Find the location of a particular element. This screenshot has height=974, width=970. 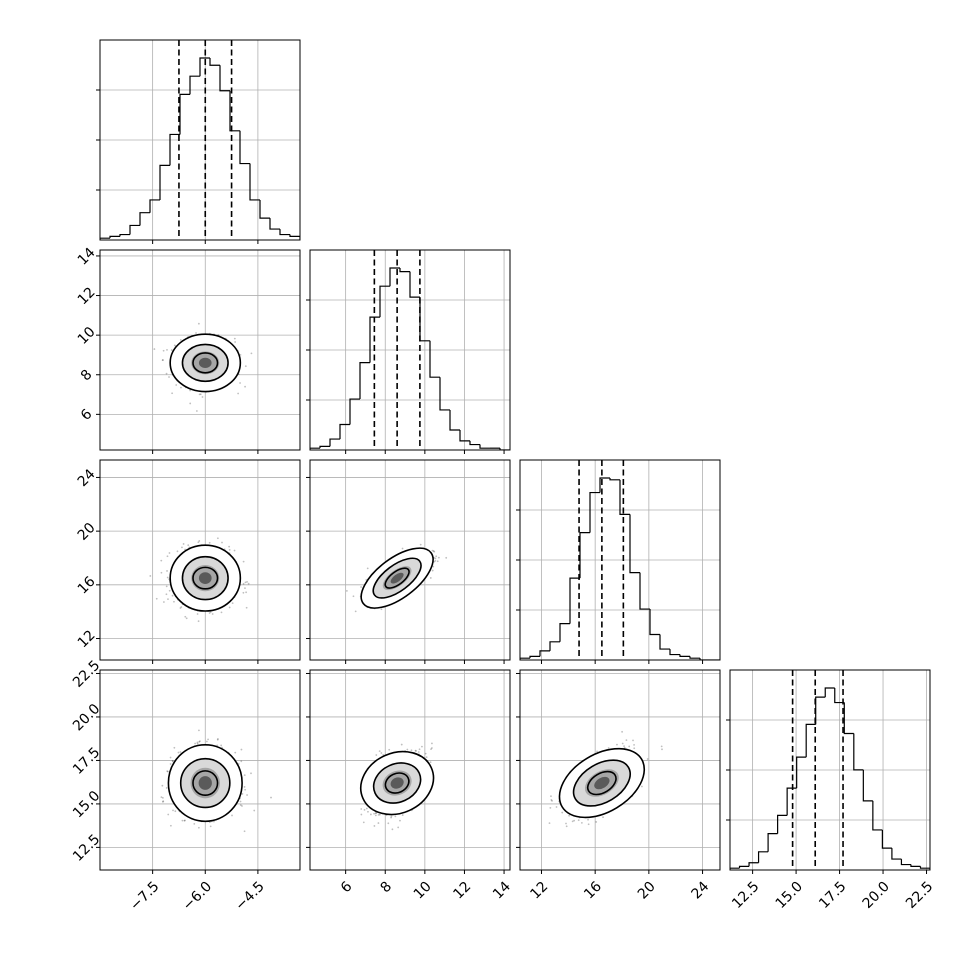

y-tick-label: 6 is located at coordinates (87, 415).